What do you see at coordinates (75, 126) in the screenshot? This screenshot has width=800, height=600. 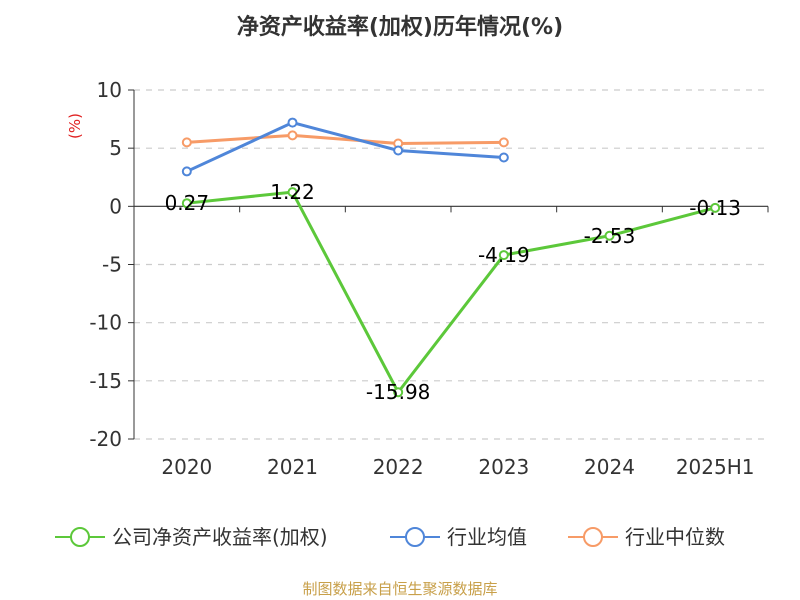 I see `y-axis-unit-label: (%)` at bounding box center [75, 126].